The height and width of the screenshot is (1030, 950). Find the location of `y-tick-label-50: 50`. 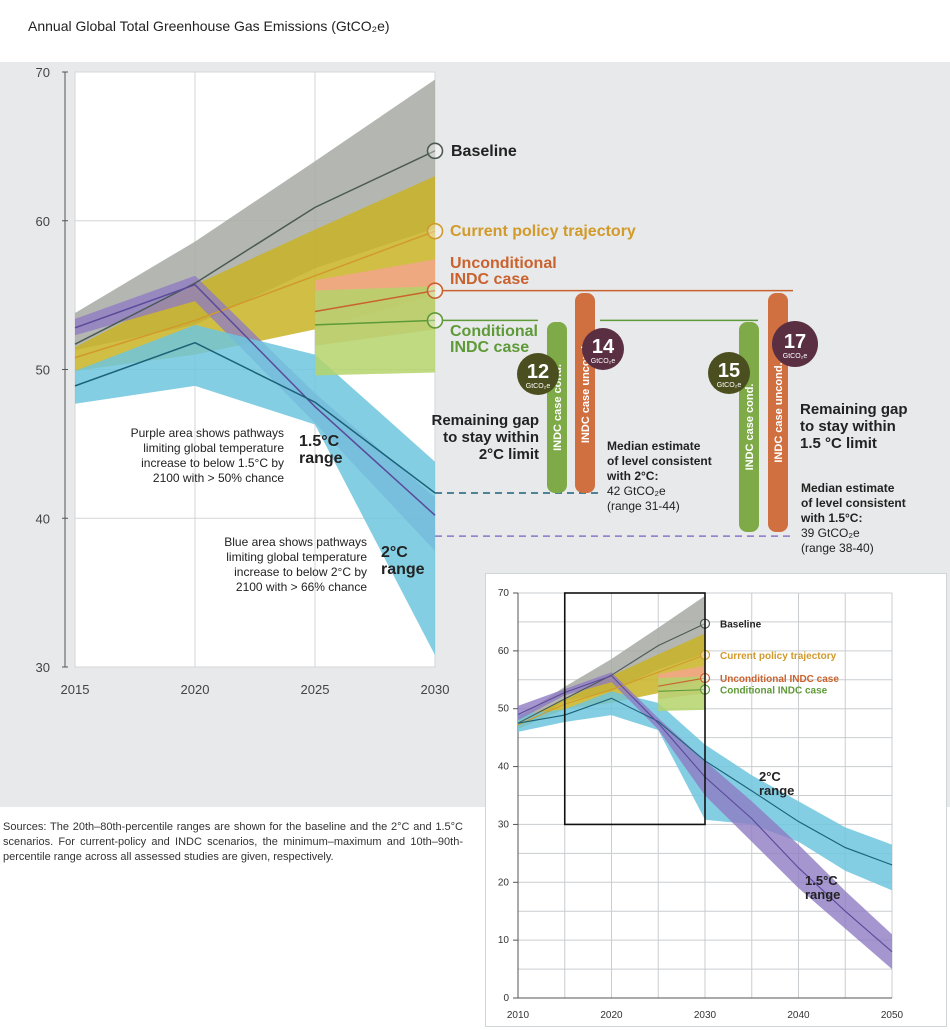

y-tick-label-50: 50 is located at coordinates (43, 370).